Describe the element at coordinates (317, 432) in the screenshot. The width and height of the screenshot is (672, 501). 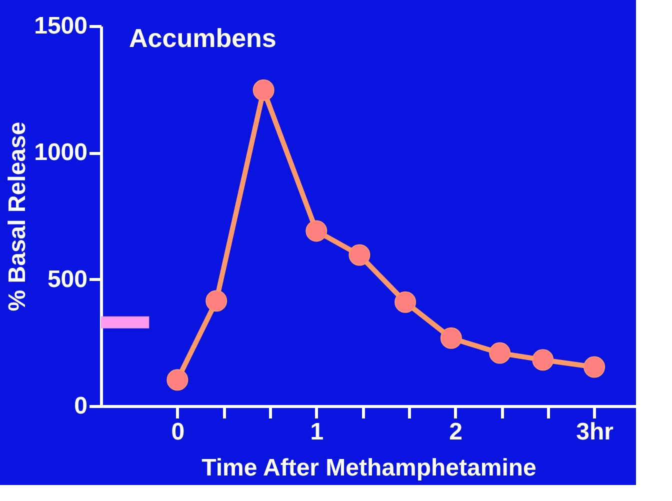
I see `x-tick-label: 1` at that location.